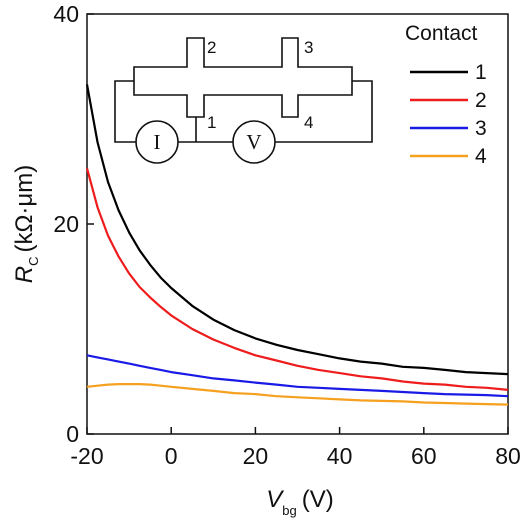 The width and height of the screenshot is (522, 526). What do you see at coordinates (340, 456) in the screenshot?
I see `x-tick-label: 40` at bounding box center [340, 456].